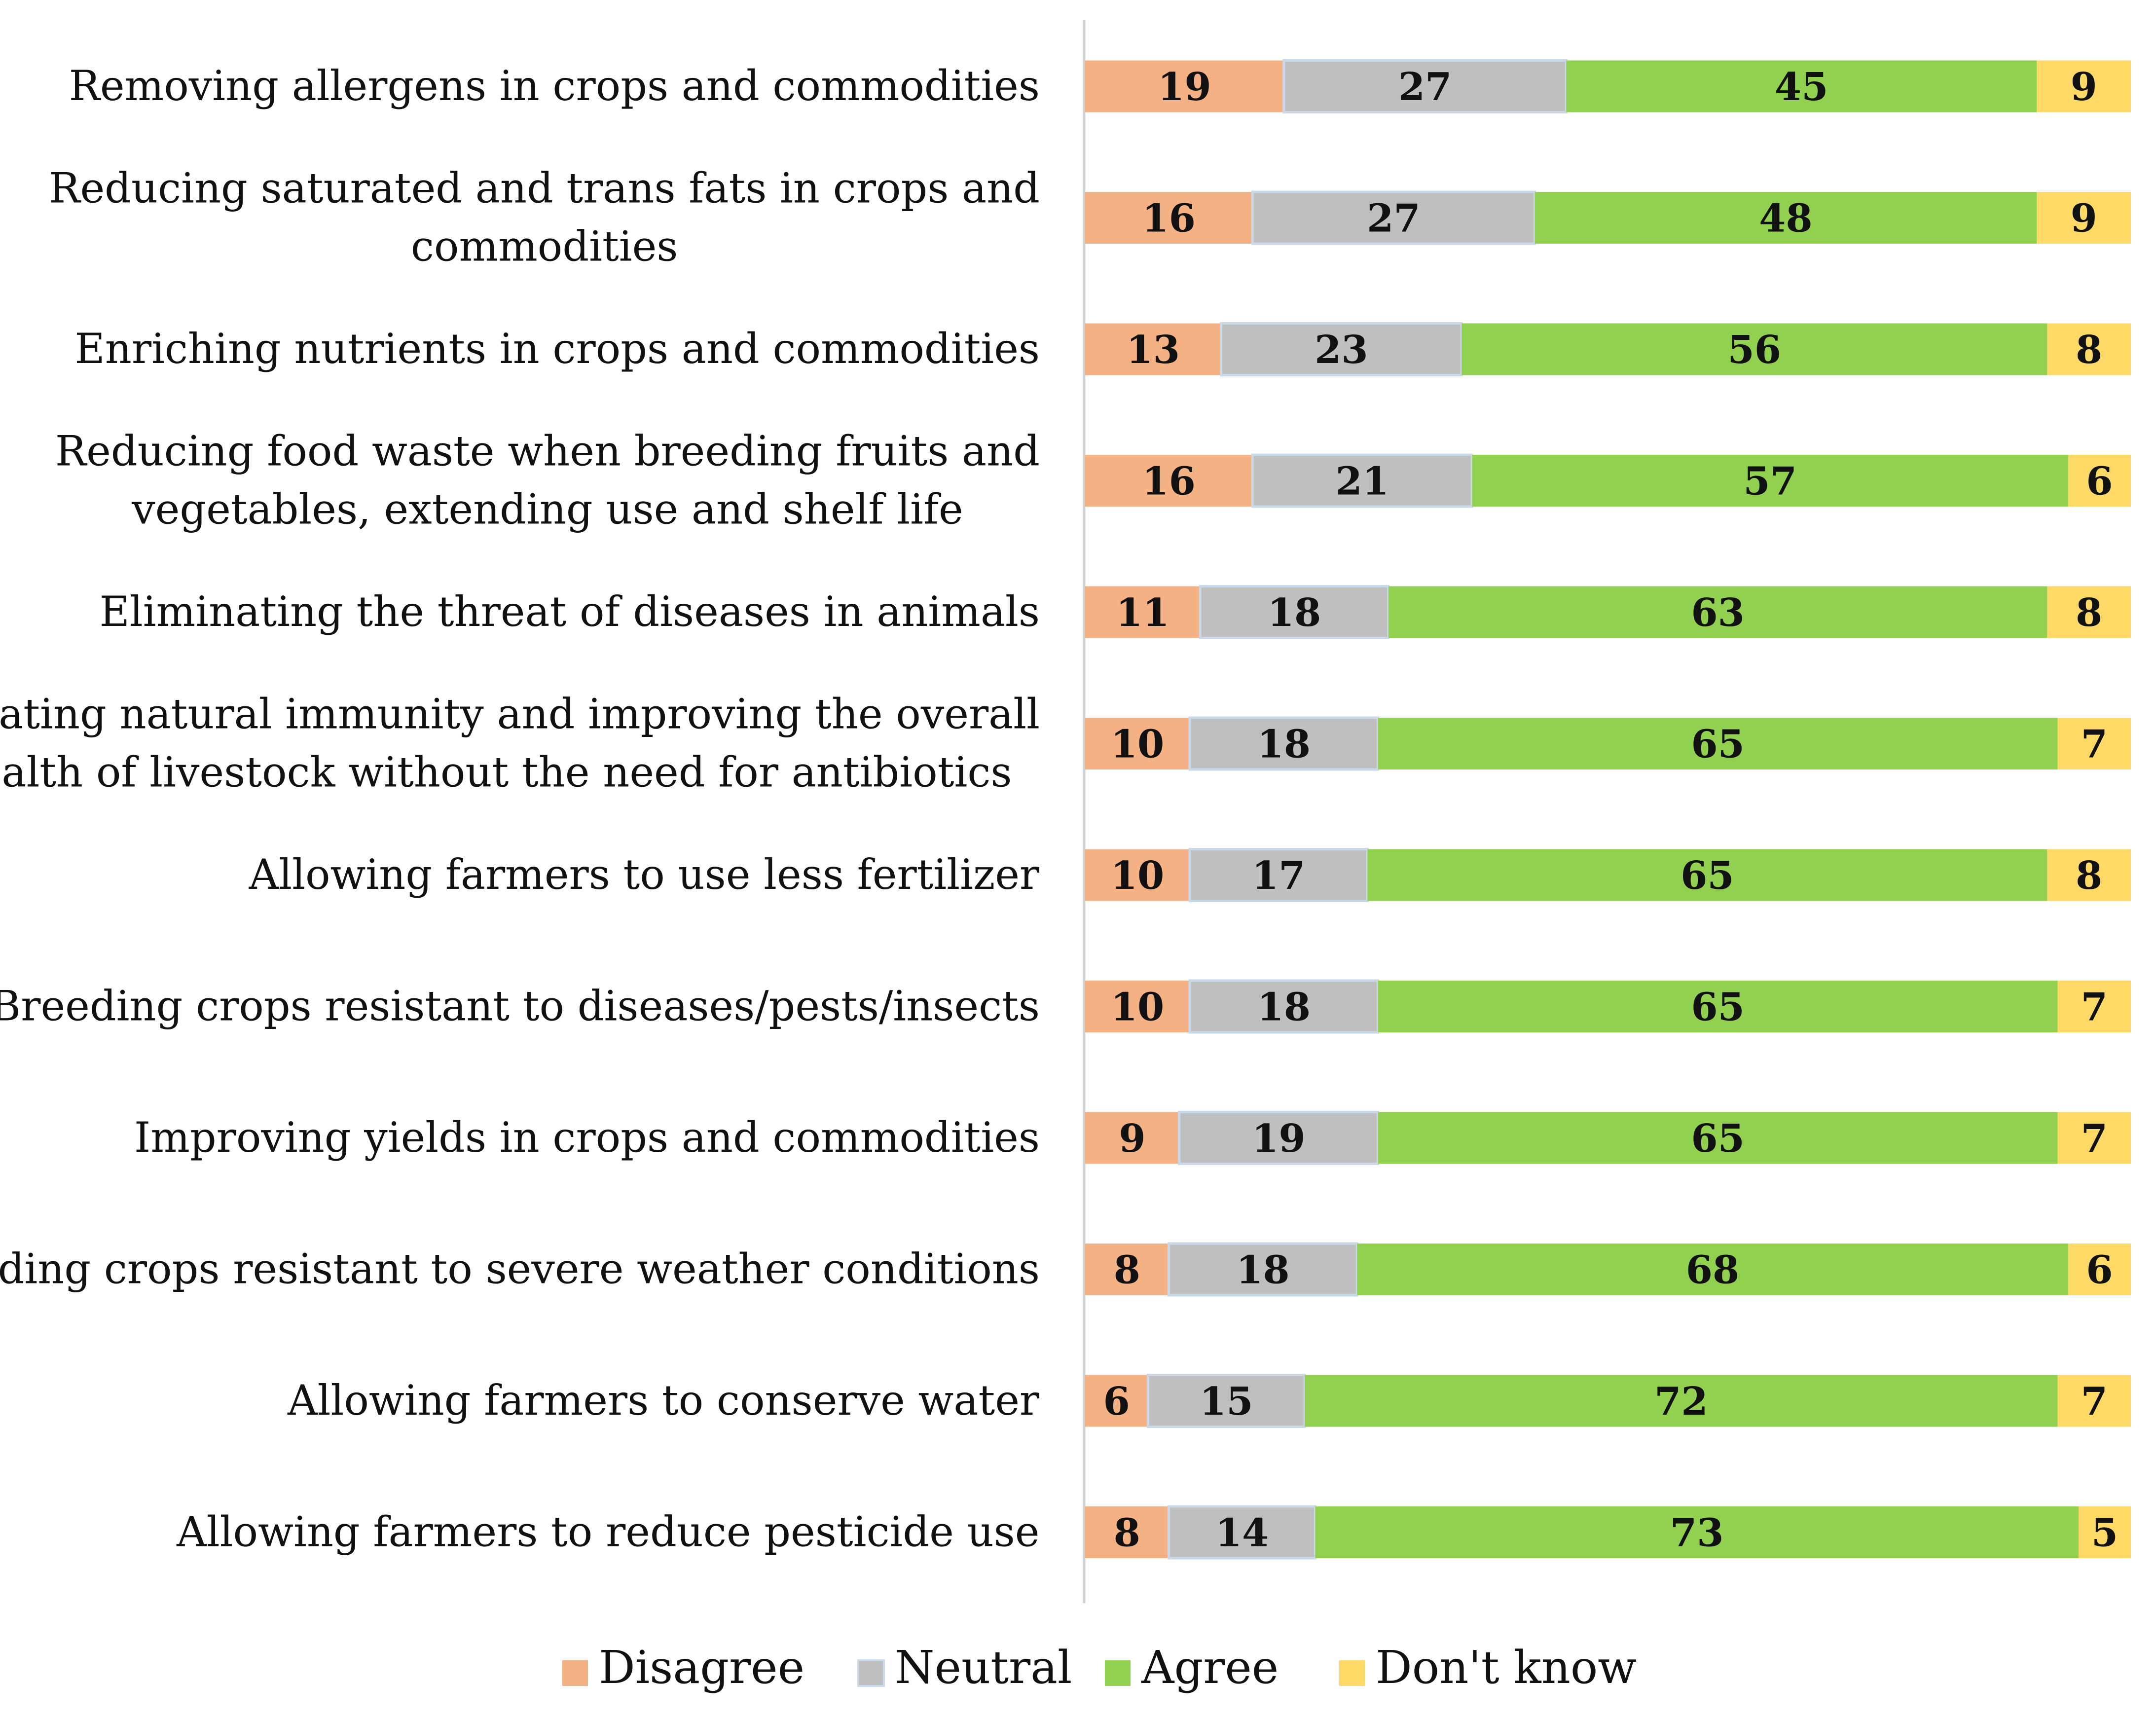 Image resolution: width=2156 pixels, height=1720 pixels. What do you see at coordinates (664, 1401) in the screenshot?
I see `category-label: Allowing farmers to conserve water` at bounding box center [664, 1401].